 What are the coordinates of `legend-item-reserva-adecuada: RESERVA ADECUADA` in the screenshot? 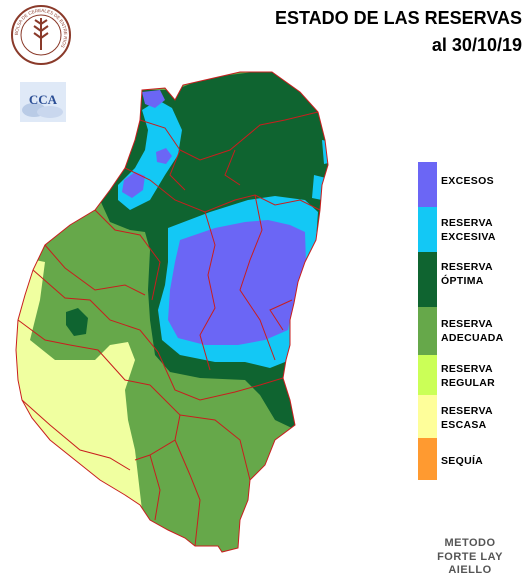 It's located at (473, 331).